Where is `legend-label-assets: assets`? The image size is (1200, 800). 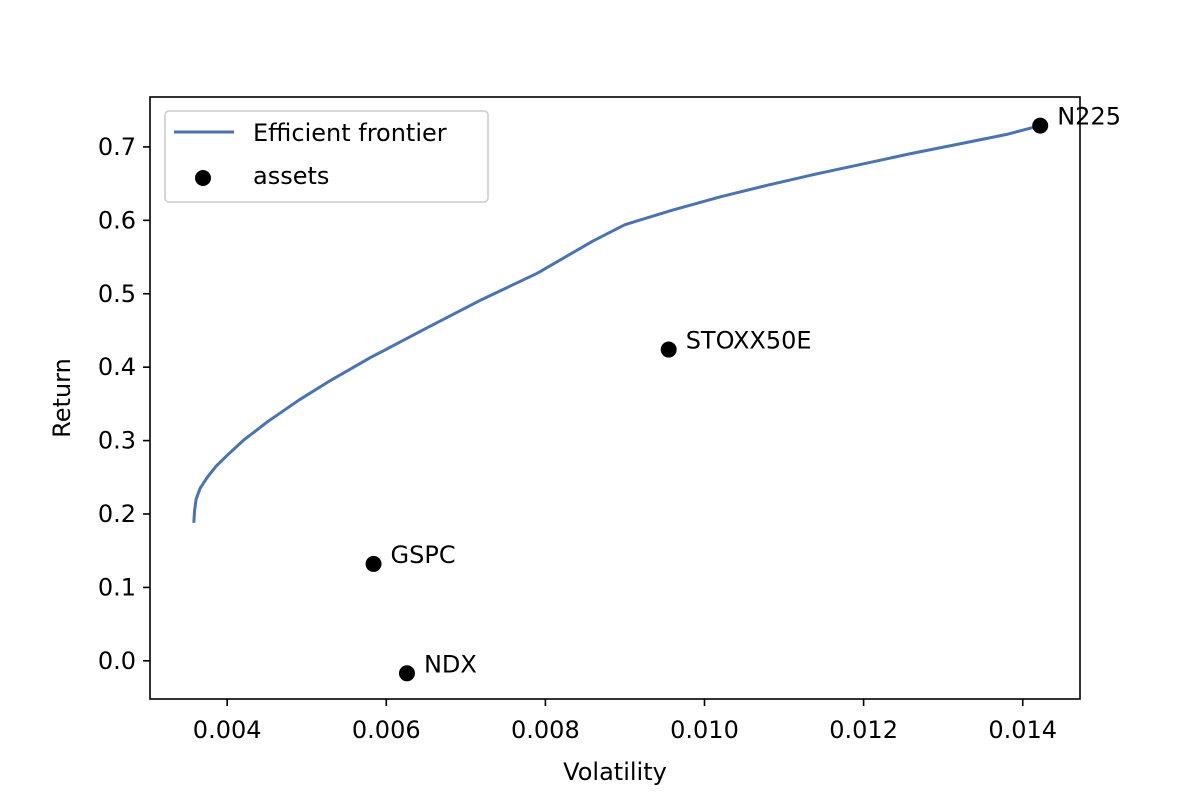 legend-label-assets: assets is located at coordinates (291, 176).